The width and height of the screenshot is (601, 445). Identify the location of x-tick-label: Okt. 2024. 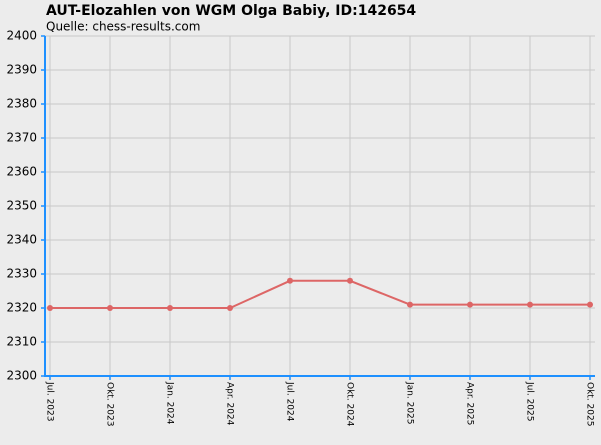
(350, 404).